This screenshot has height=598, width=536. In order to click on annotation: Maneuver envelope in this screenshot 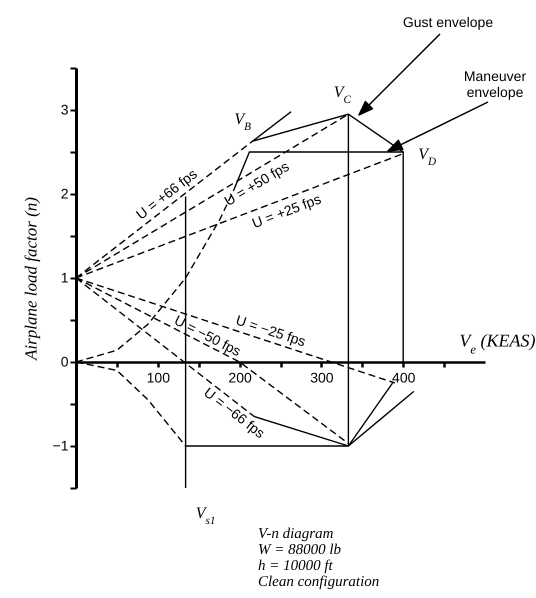, I will do `click(495, 84)`.